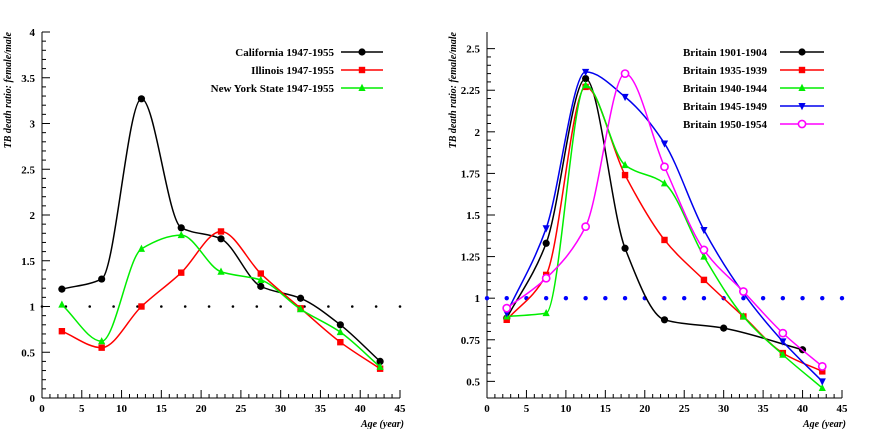 The image size is (872, 429). Describe the element at coordinates (724, 409) in the screenshot. I see `x-tick-label: 30` at that location.